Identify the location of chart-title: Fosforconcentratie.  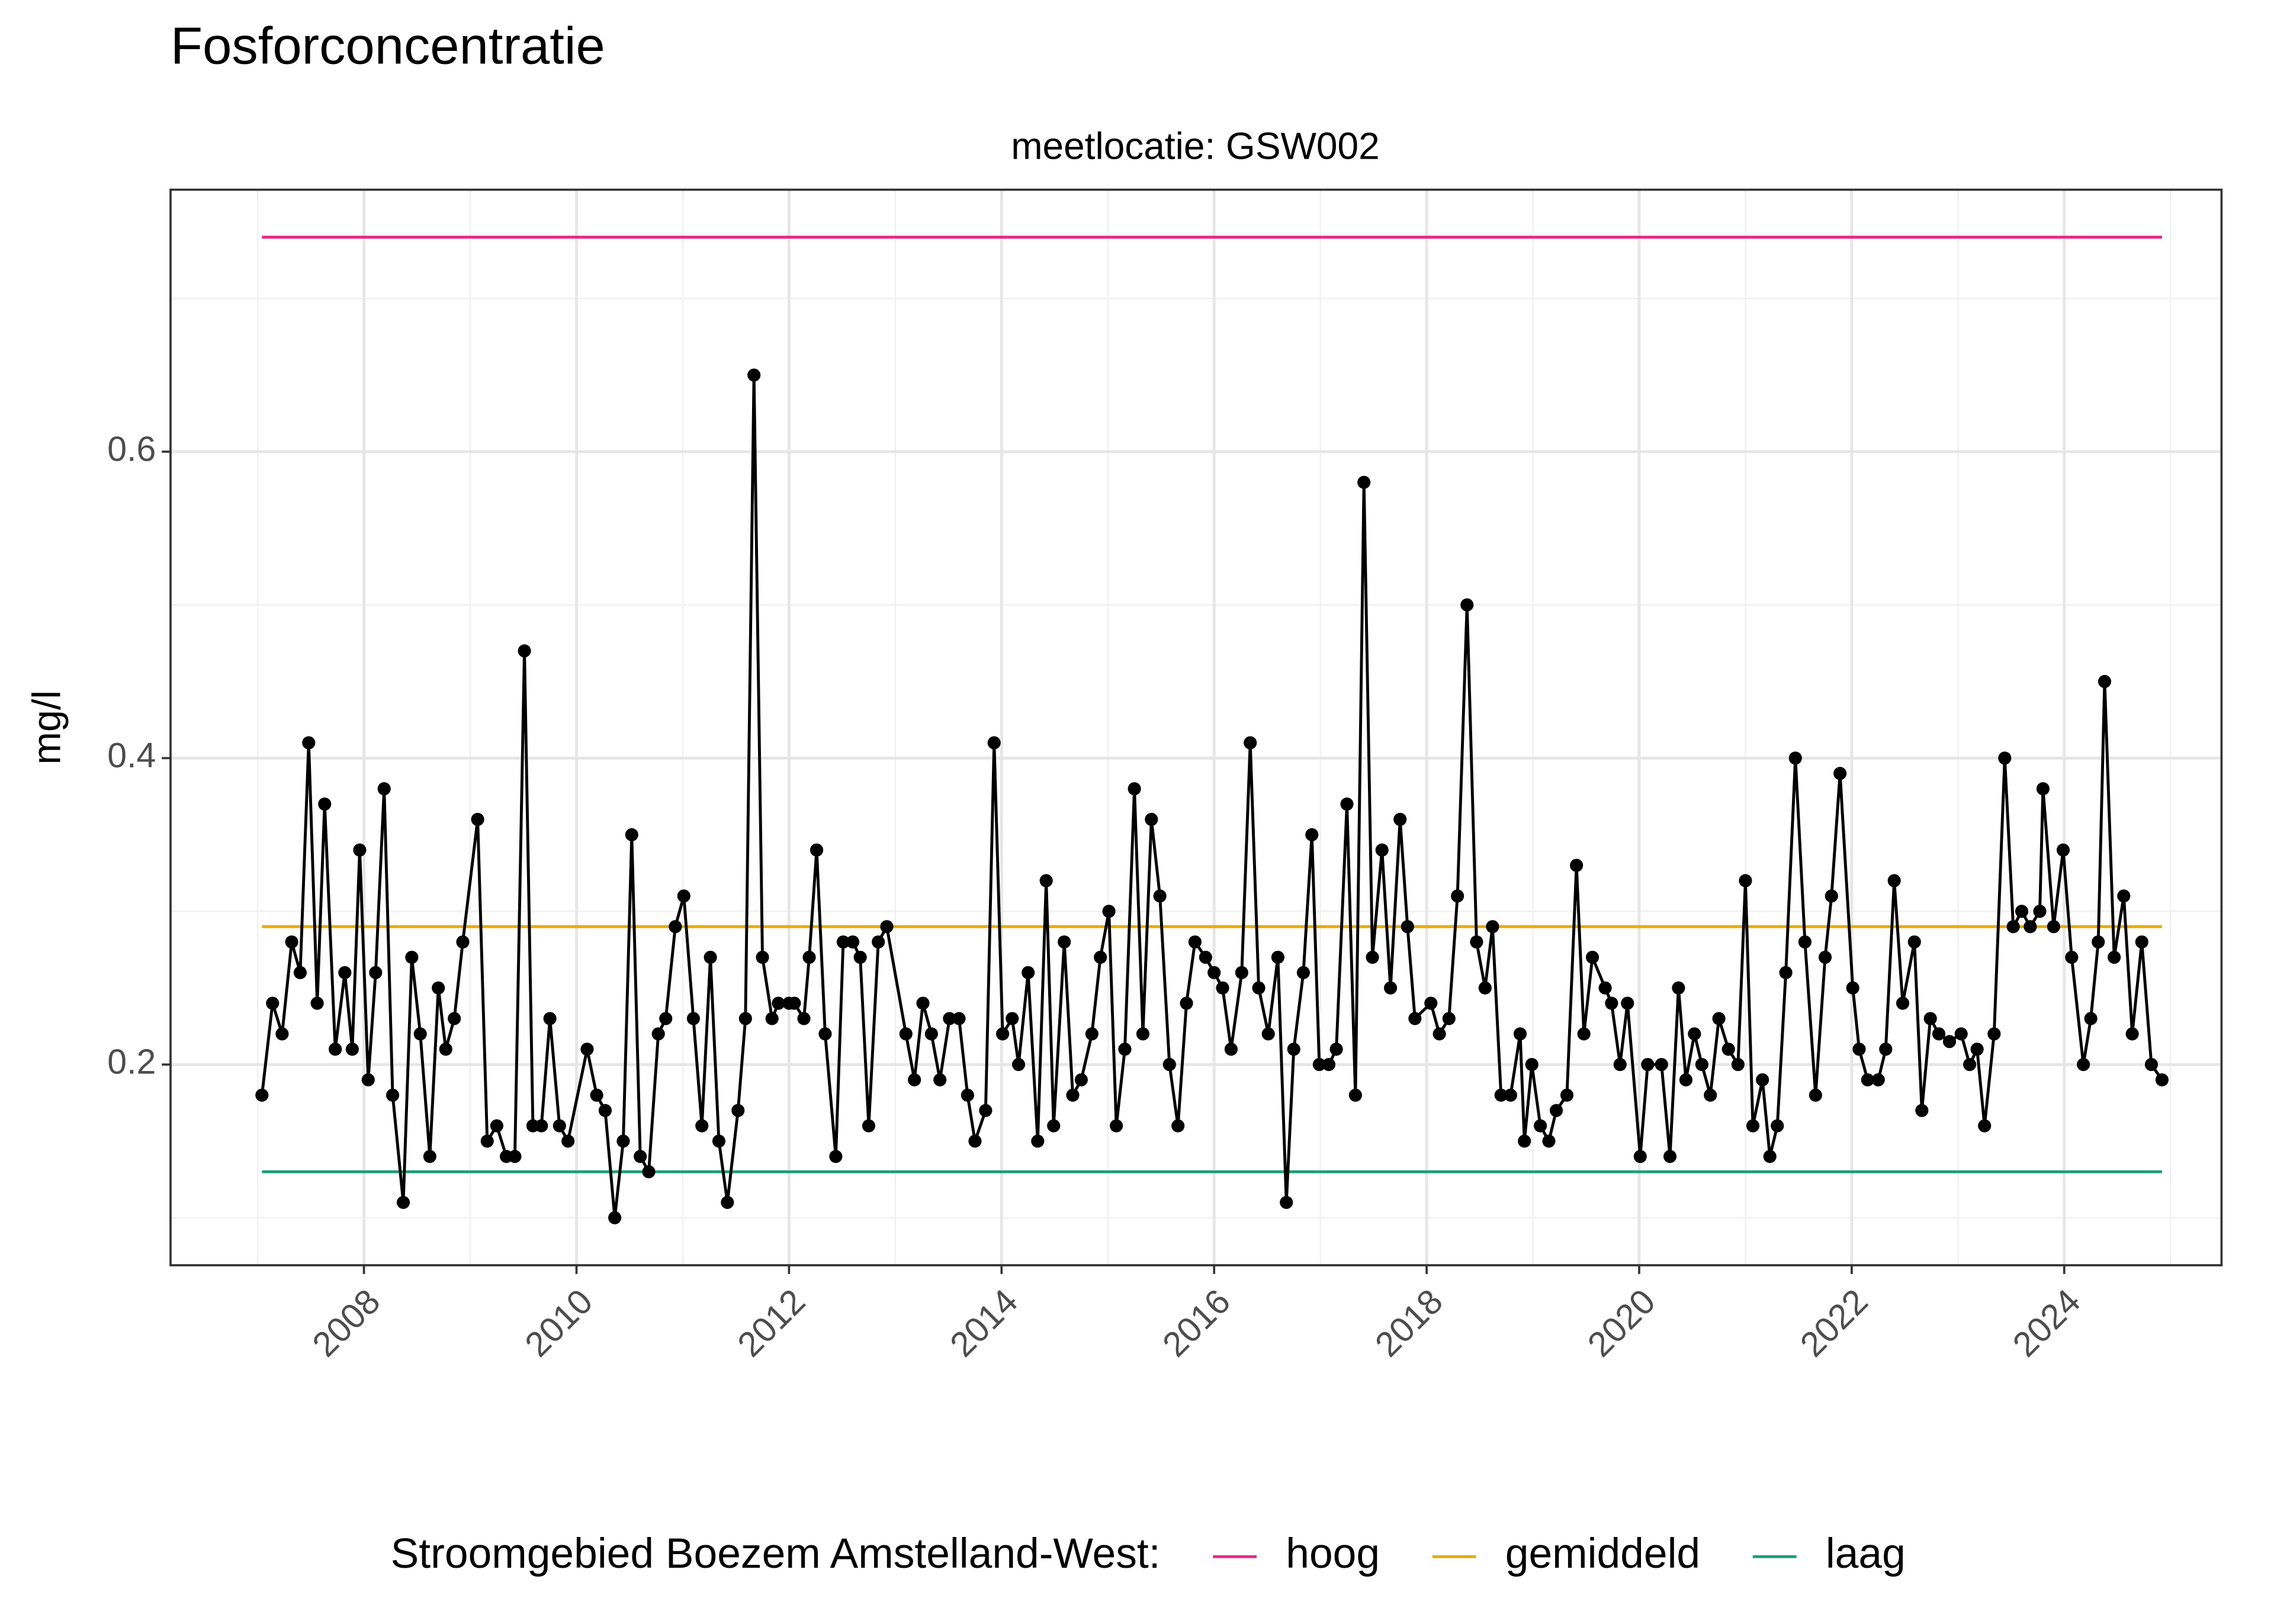
(388, 46).